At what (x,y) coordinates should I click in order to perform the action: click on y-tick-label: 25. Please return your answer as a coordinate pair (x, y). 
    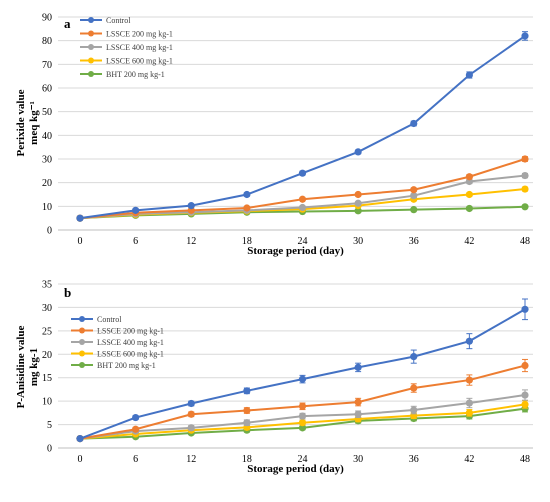
    Looking at the image, I should click on (47, 331).